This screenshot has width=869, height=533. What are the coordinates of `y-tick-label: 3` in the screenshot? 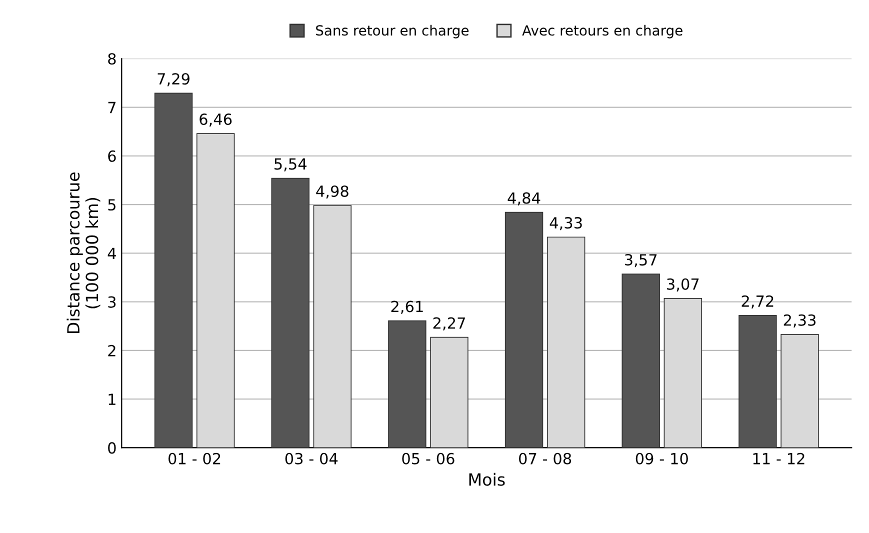 It's located at (112, 302).